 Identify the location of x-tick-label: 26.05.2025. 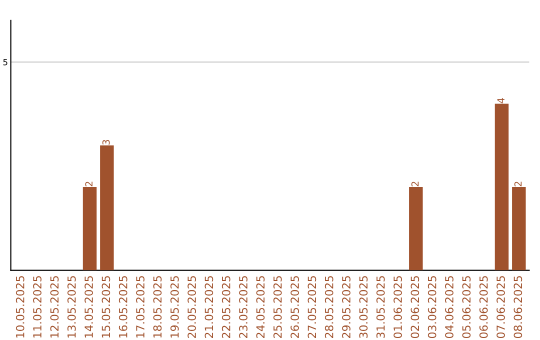
(294, 307).